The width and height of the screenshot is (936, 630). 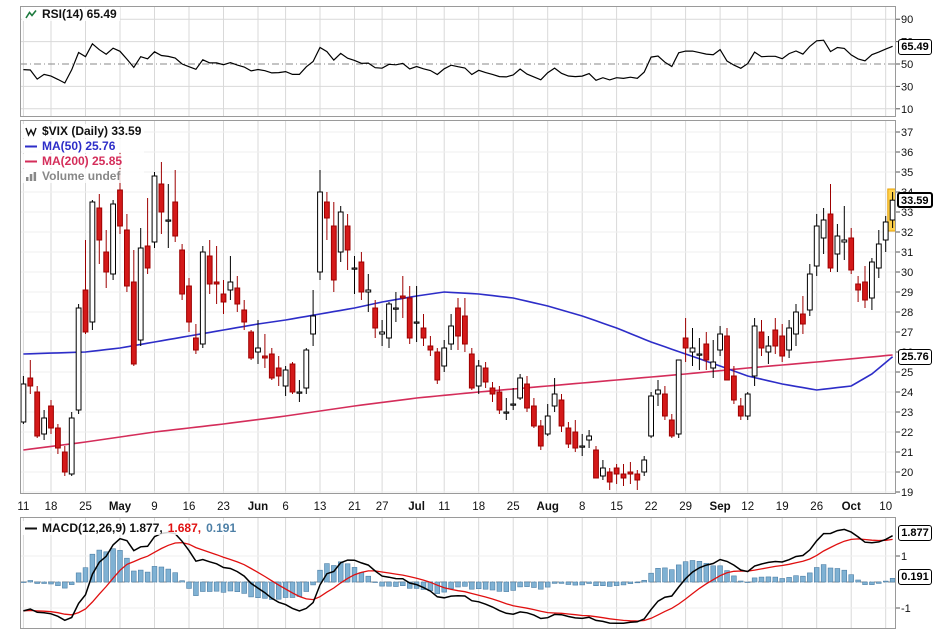 What do you see at coordinates (616, 507) in the screenshot?
I see `svg-text: 15` at bounding box center [616, 507].